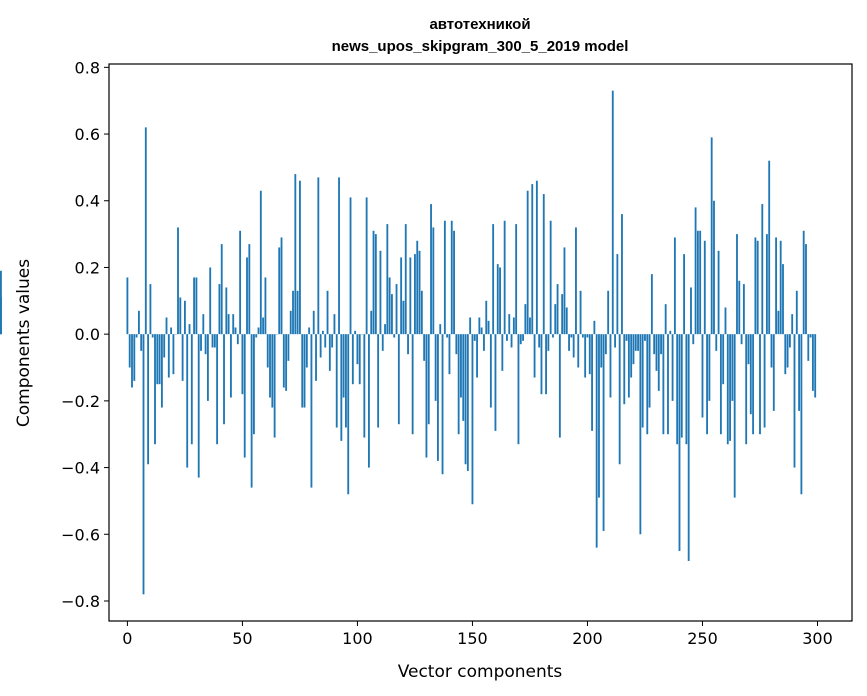 This screenshot has height=696, width=867. I want to click on x-tick-label: 150, so click(472, 638).